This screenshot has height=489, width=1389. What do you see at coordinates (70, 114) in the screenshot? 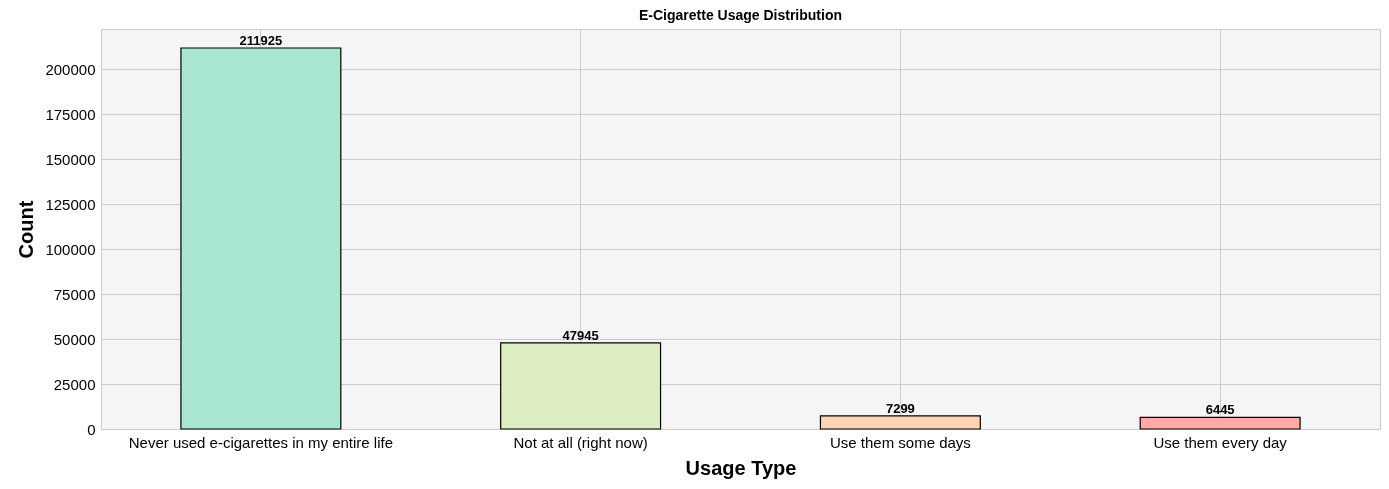
I see `y-tick-label: 175000` at bounding box center [70, 114].